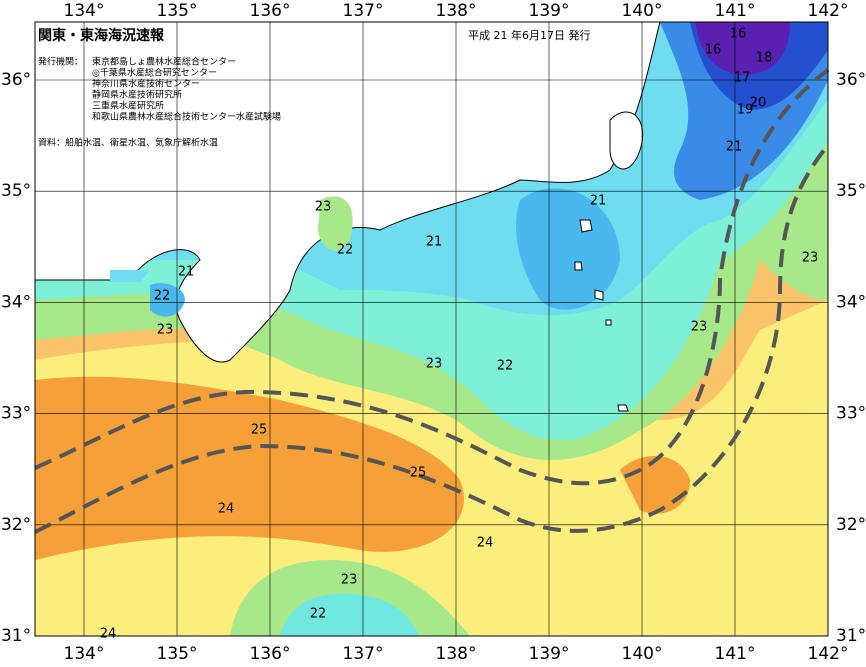  What do you see at coordinates (249, 468) in the screenshot?
I see `sea-orange` at bounding box center [249, 468].